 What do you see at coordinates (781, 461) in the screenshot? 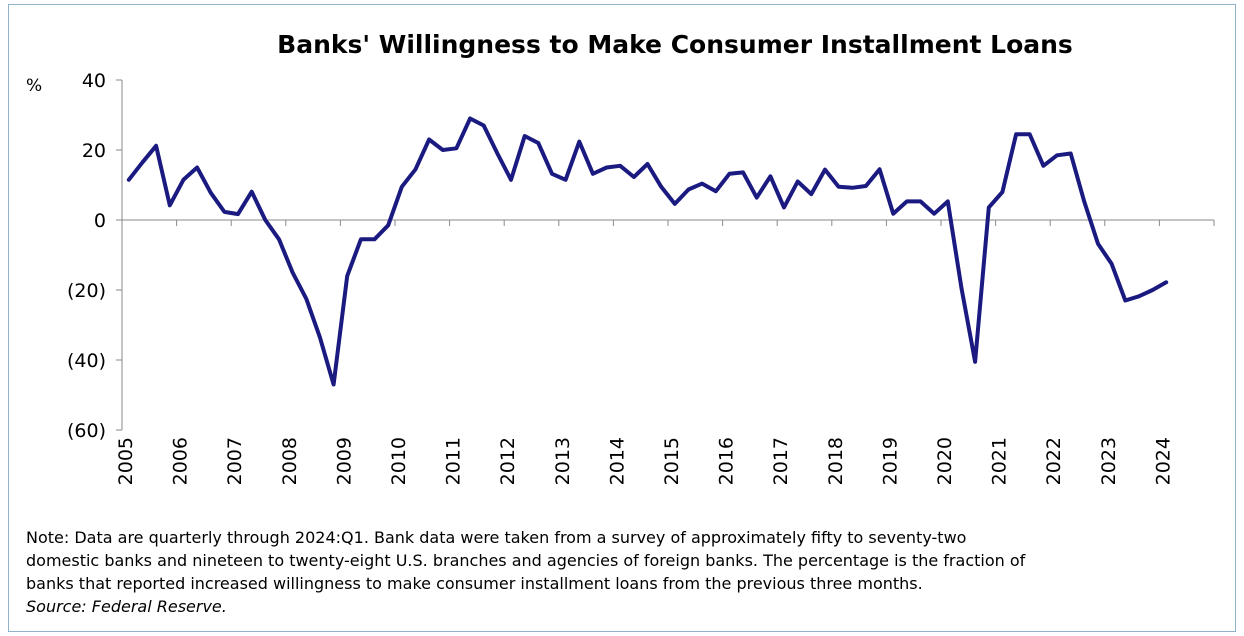
I see `x-tick-label: 2017` at bounding box center [781, 461].